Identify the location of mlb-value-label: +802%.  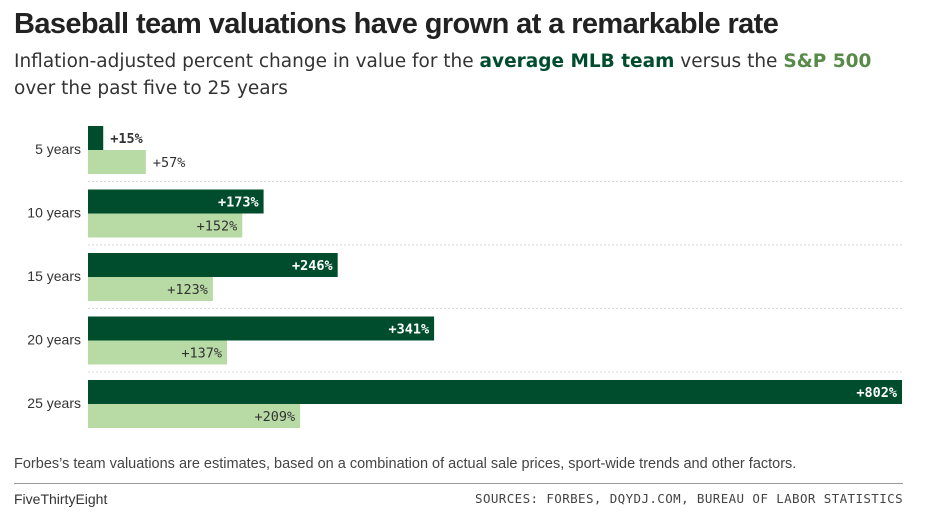
(877, 393).